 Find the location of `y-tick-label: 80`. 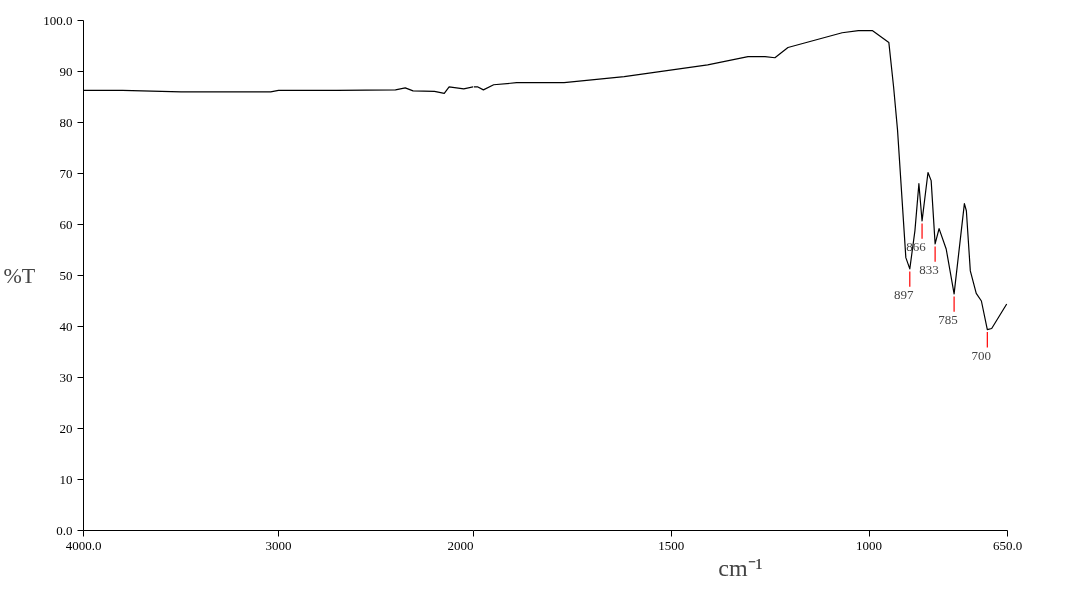

y-tick-label: 80 is located at coordinates (66, 122).